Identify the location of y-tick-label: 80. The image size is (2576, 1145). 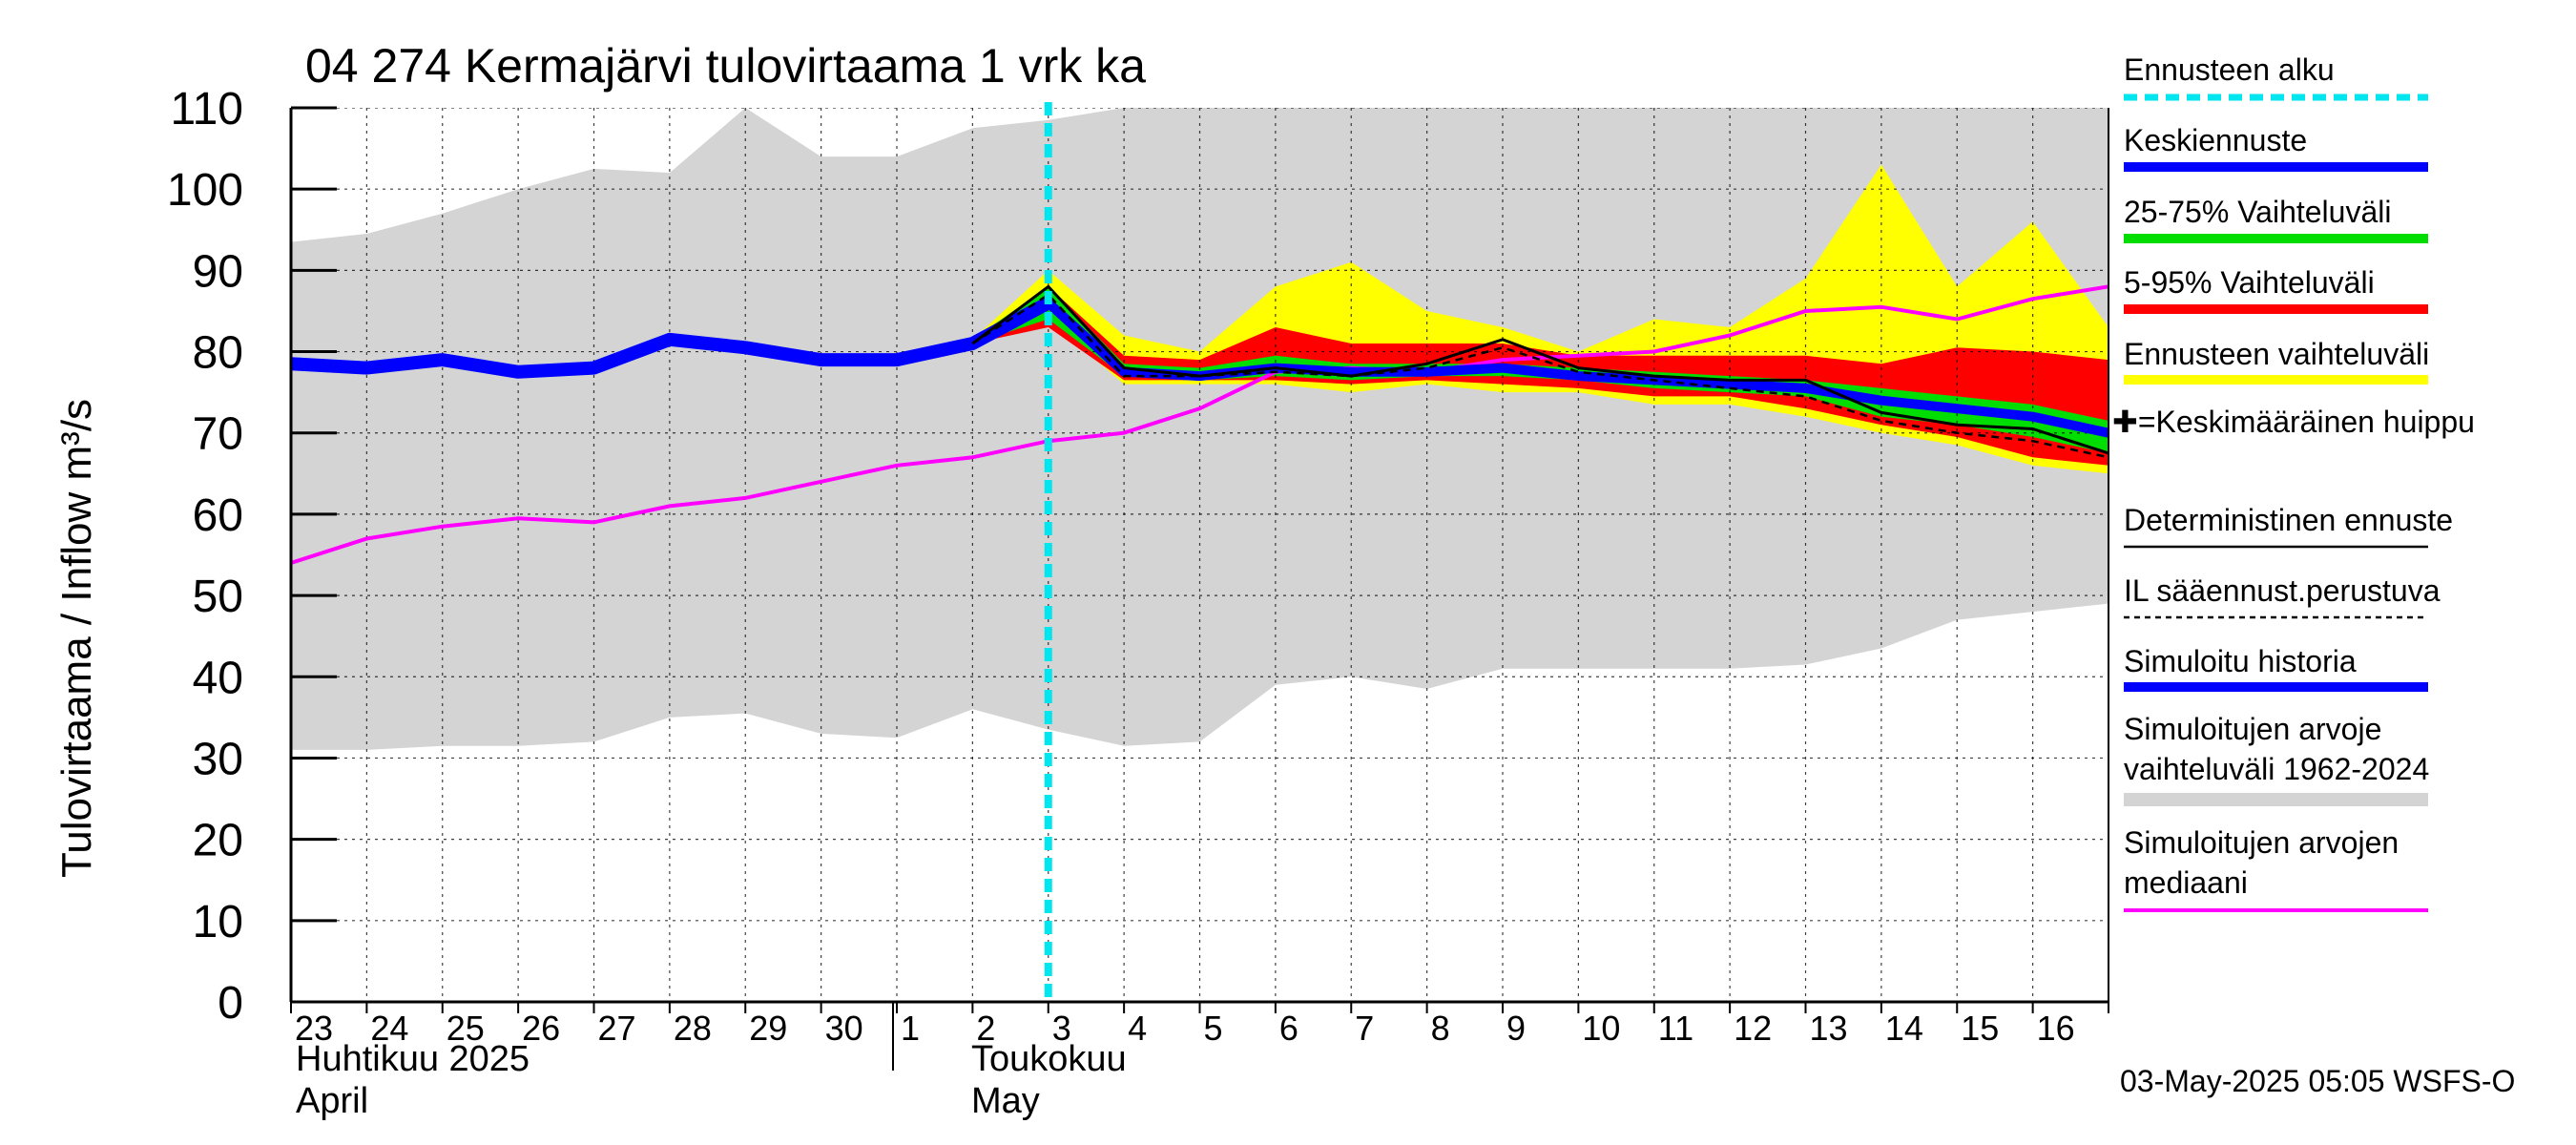
(218, 353).